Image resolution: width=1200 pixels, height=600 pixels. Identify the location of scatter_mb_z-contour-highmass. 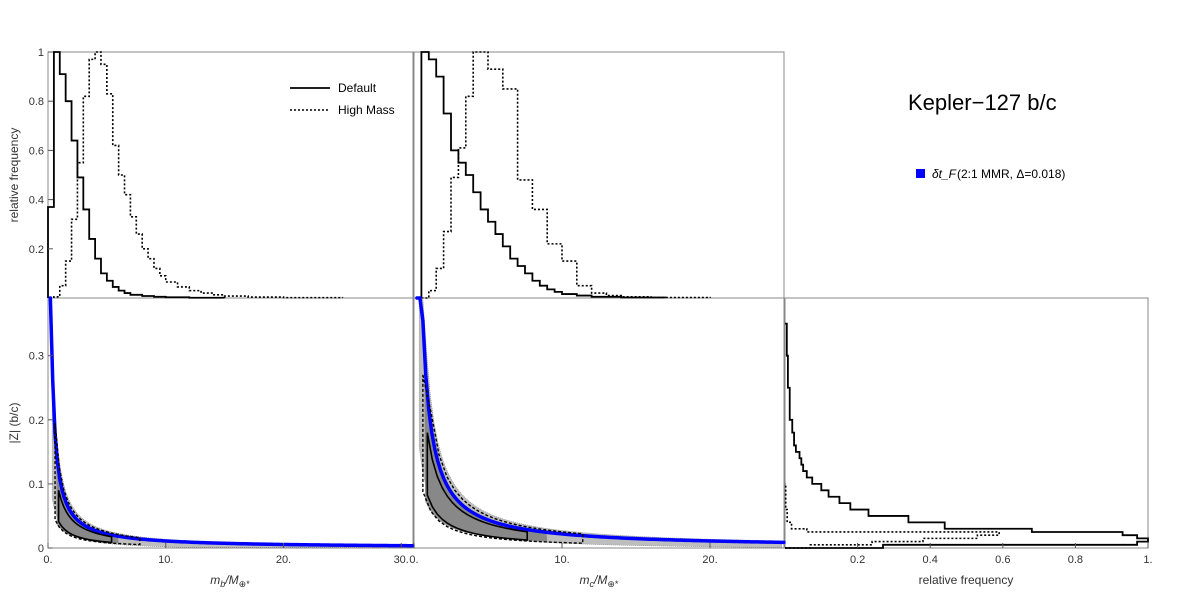
(97, 484).